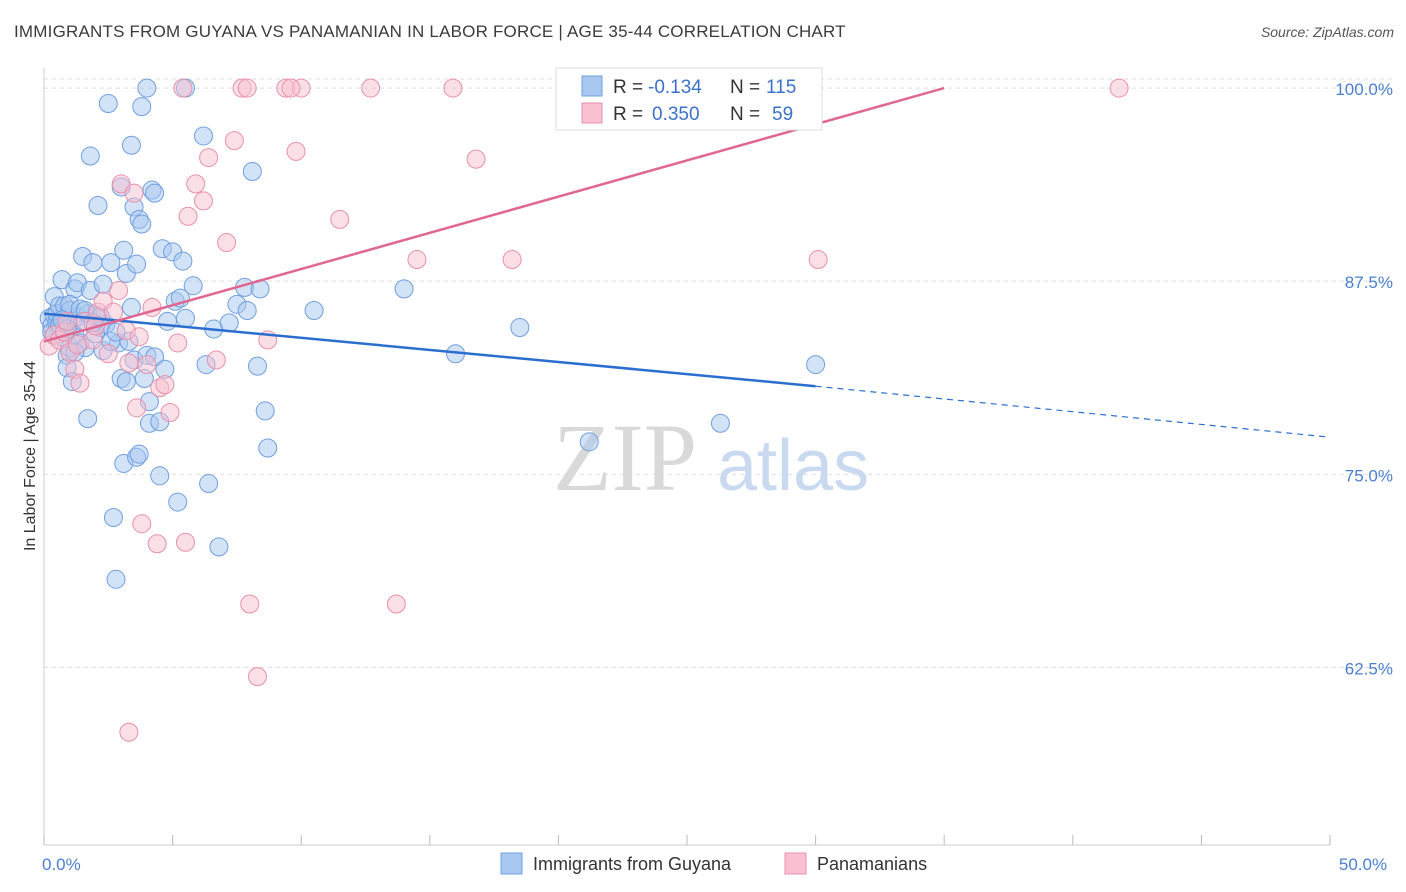 The image size is (1406, 892). Describe the element at coordinates (1364, 379) in the screenshot. I see `y-tick-labels: 62.5% 75.0% 87.5% 100.0%` at that location.